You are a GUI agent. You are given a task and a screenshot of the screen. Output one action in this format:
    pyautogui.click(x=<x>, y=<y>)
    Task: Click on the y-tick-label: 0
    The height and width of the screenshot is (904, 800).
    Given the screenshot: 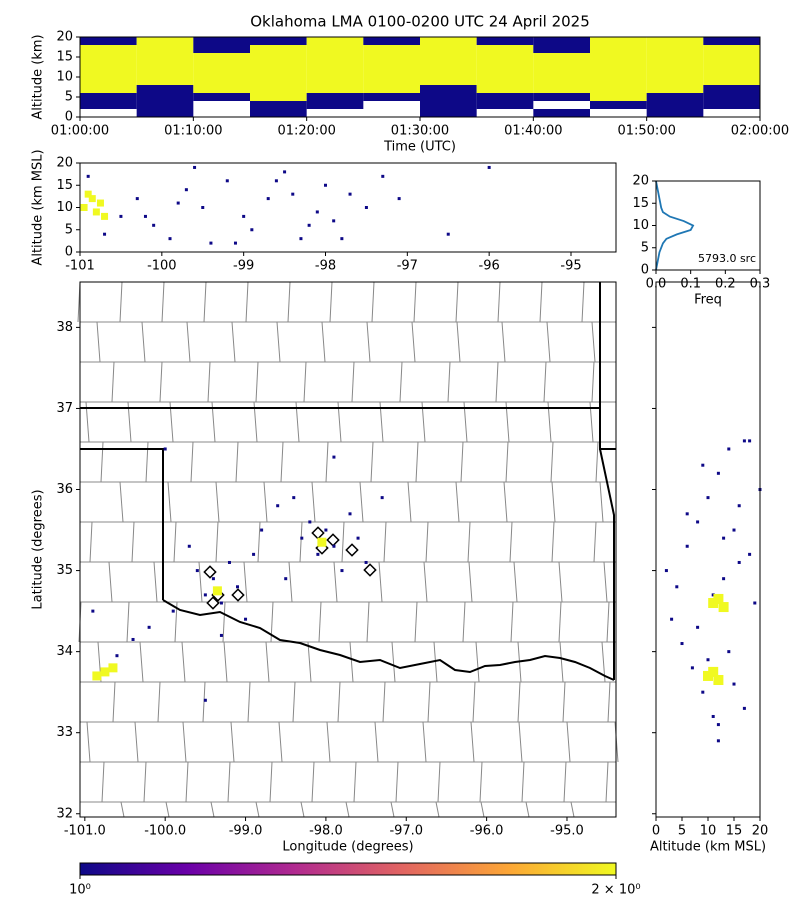 What is the action you would take?
    pyautogui.click(x=645, y=270)
    